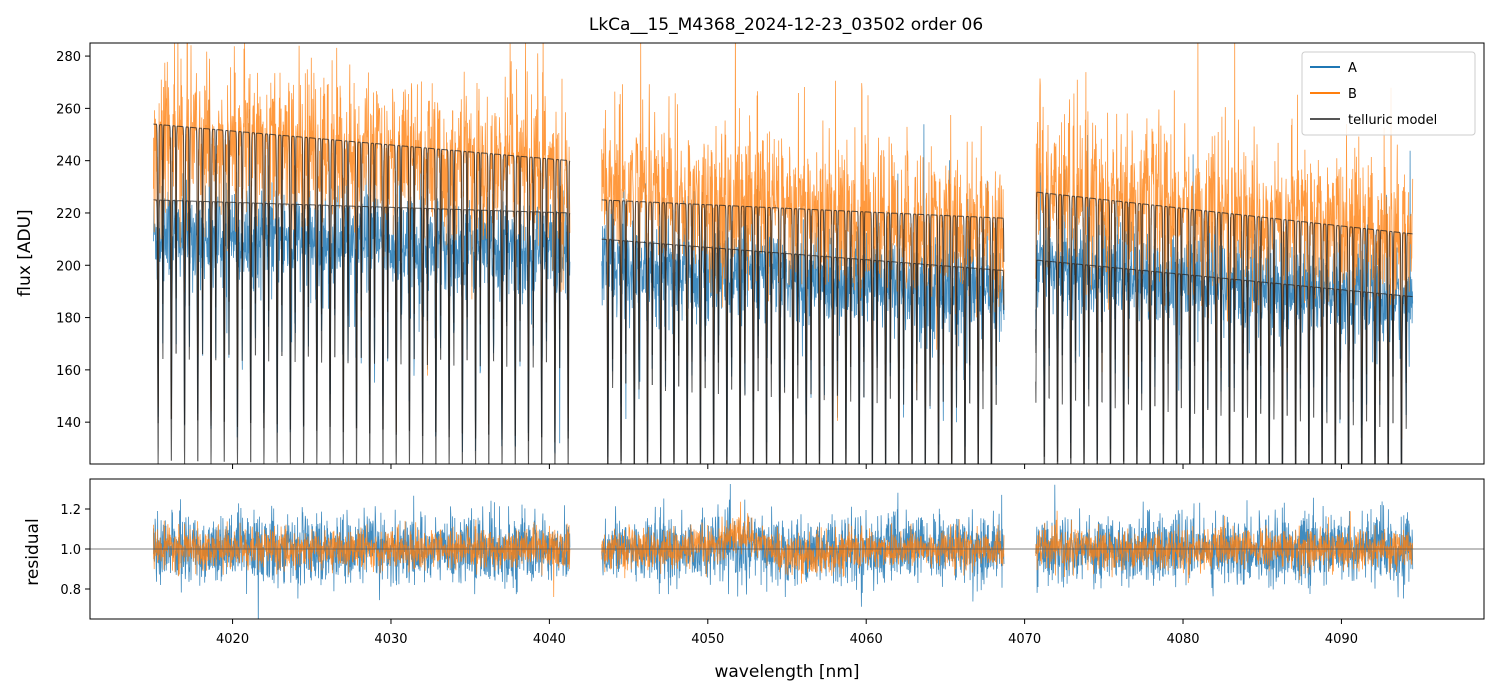  I want to click on residual-y-ticks: 0.8 1.0 1.2, so click(75, 550).